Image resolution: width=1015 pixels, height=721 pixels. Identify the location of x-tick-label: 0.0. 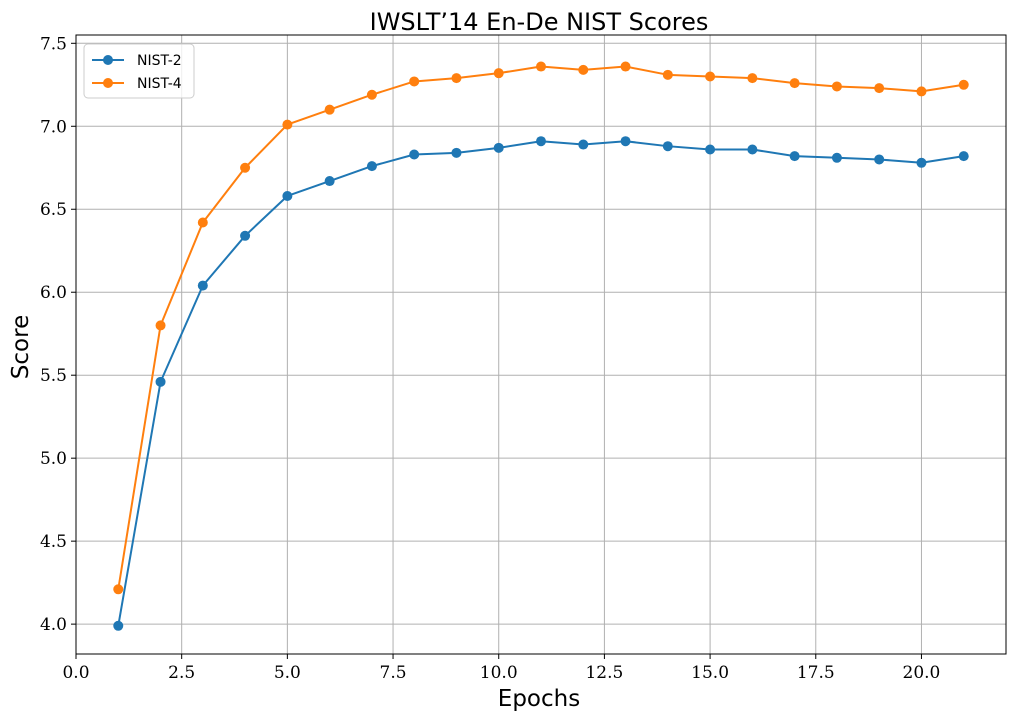
(75, 673).